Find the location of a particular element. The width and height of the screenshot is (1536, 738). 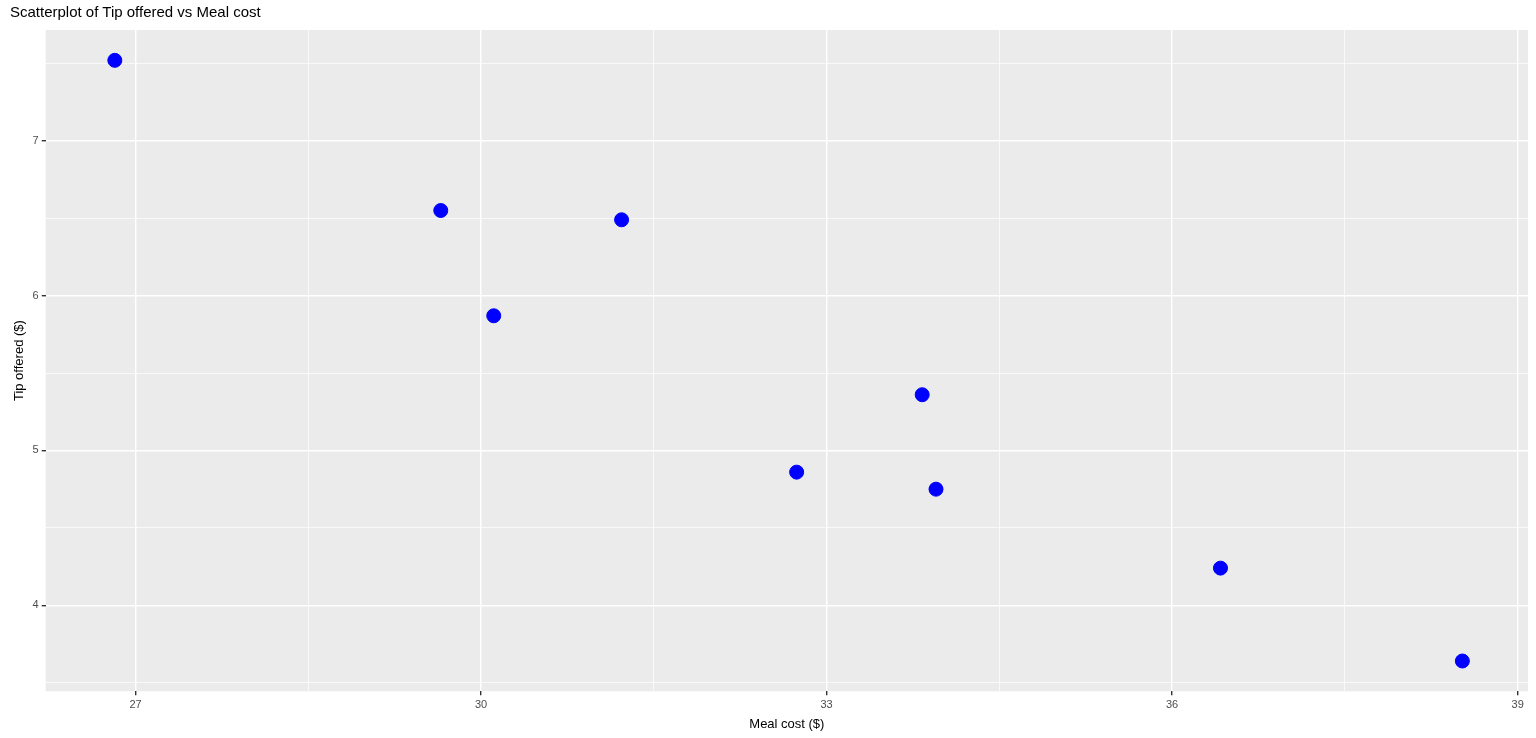

x-tick-label: 27 is located at coordinates (135, 703).